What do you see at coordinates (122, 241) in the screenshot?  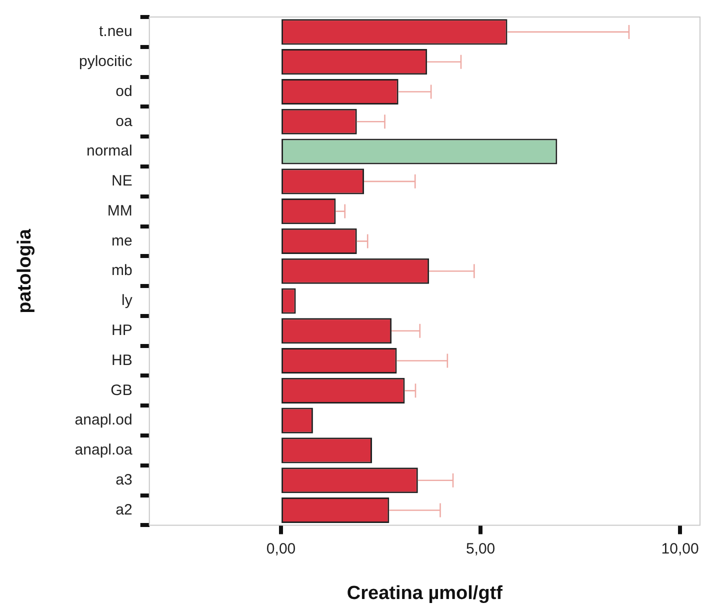 I see `y-tick-label: me` at bounding box center [122, 241].